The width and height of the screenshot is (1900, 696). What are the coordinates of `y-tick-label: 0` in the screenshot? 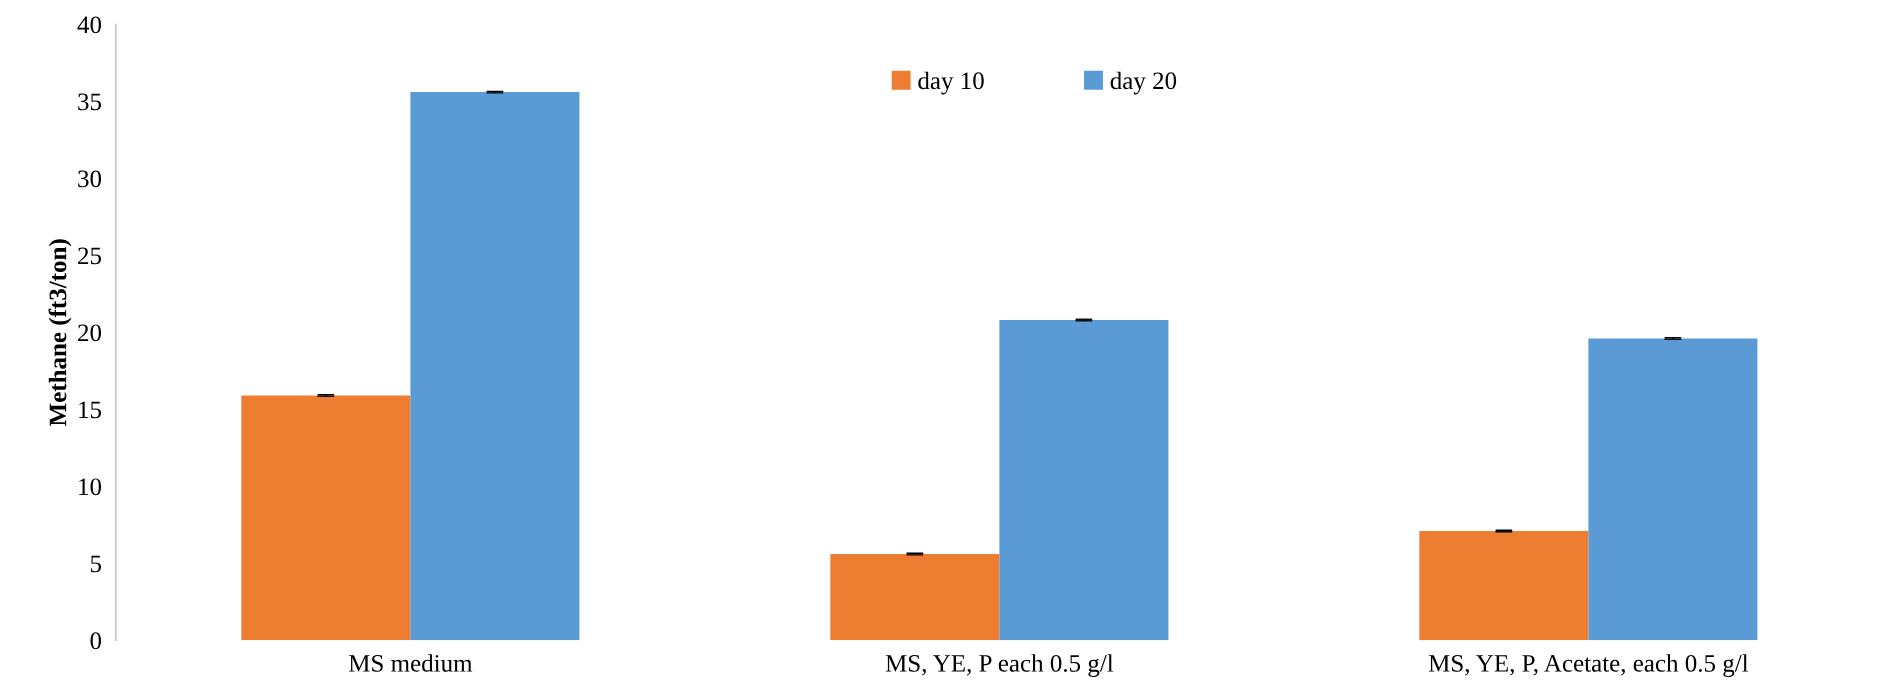 It's located at (96, 641).